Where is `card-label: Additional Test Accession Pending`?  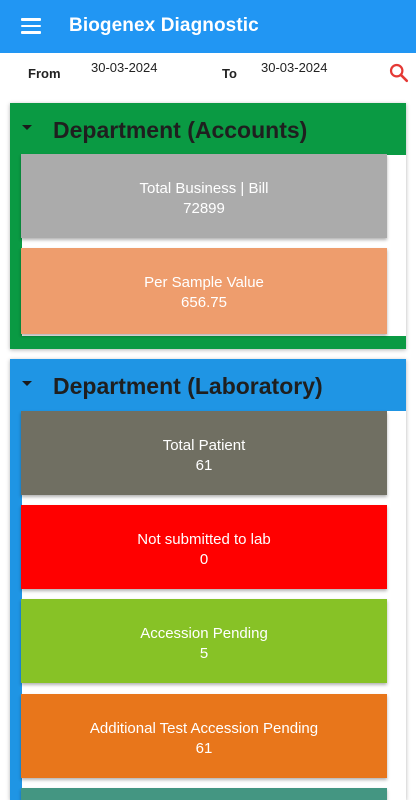
card-label: Additional Test Accession Pending is located at coordinates (204, 728).